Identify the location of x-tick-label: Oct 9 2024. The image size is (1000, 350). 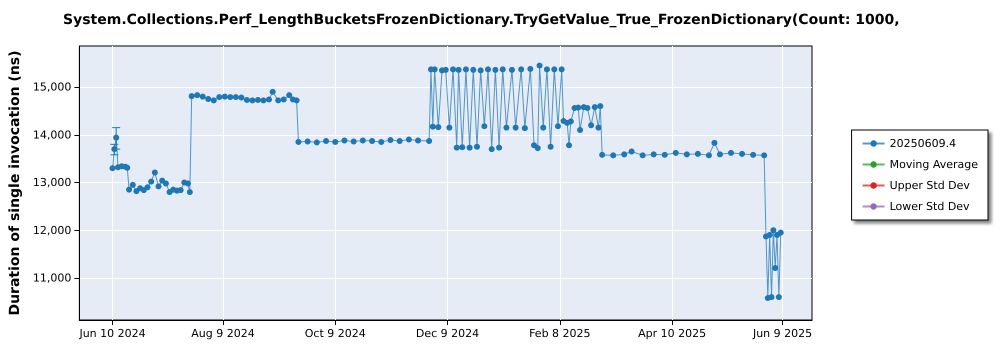
(335, 333).